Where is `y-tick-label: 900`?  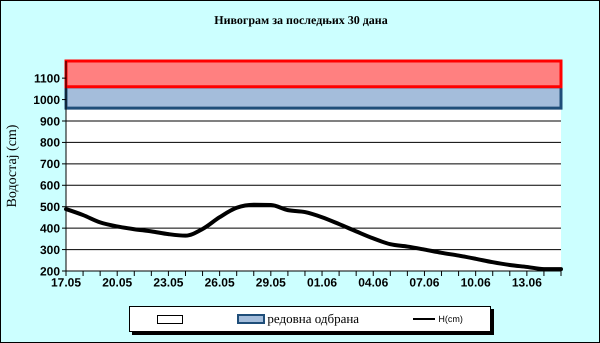 y-tick-label: 900 is located at coordinates (50, 121).